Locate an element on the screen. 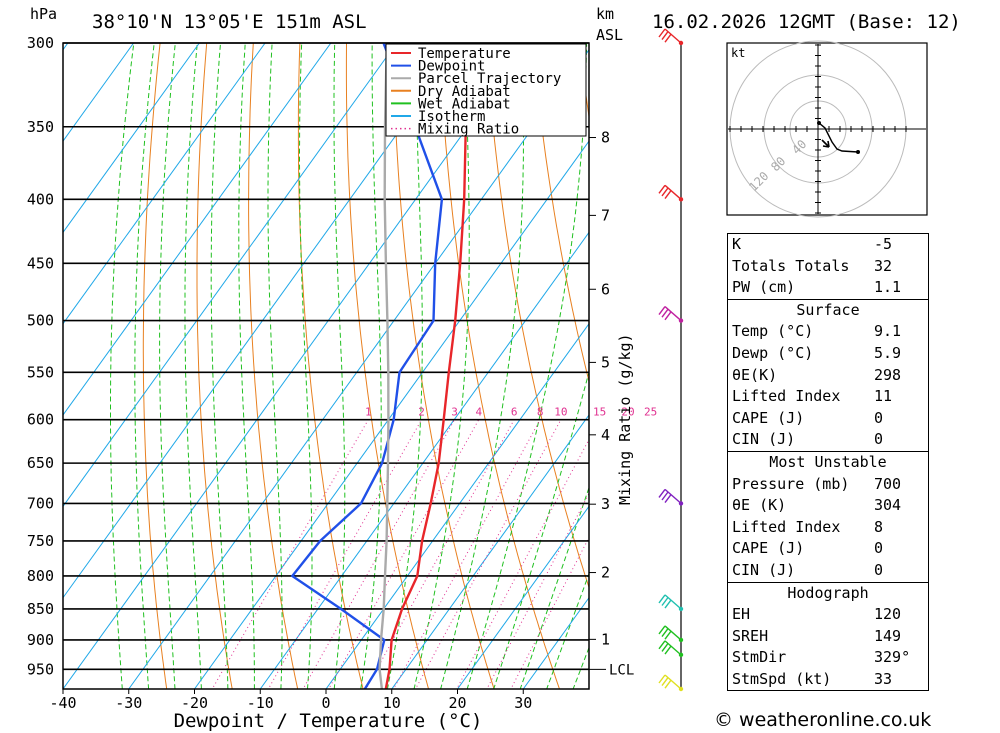  hodograph-heading: Hodograph is located at coordinates (828, 592).